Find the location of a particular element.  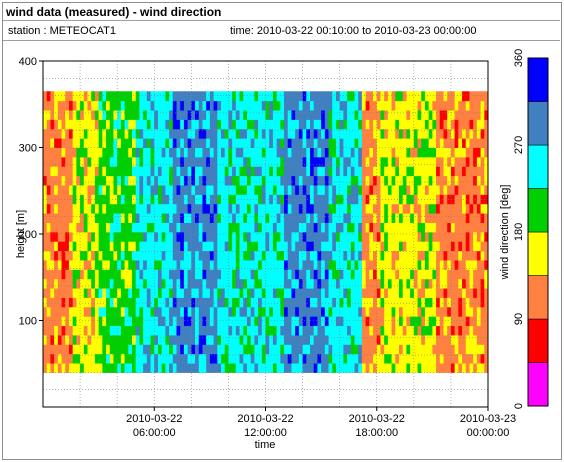

header-divider is located at coordinates (281, 40).